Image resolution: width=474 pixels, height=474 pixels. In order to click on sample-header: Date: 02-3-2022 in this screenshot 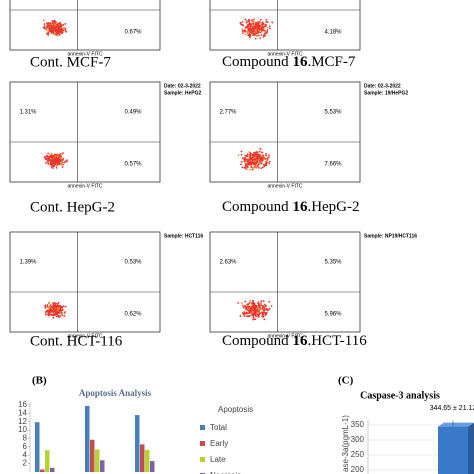, I will do `click(182, 86)`.